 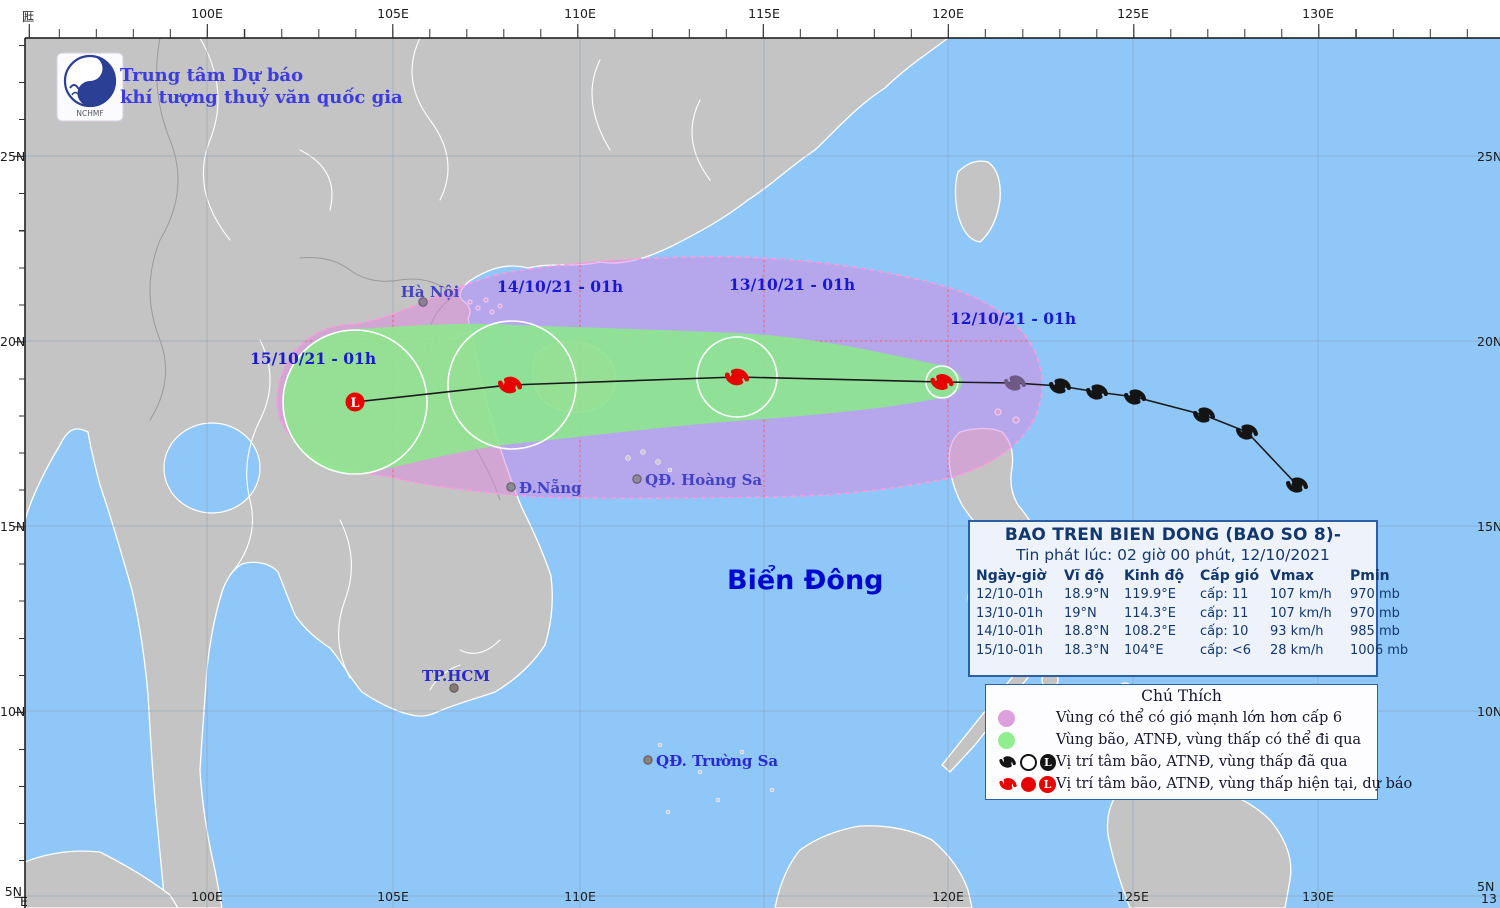 What do you see at coordinates (873, 866) in the screenshot?
I see `borneo-island` at bounding box center [873, 866].